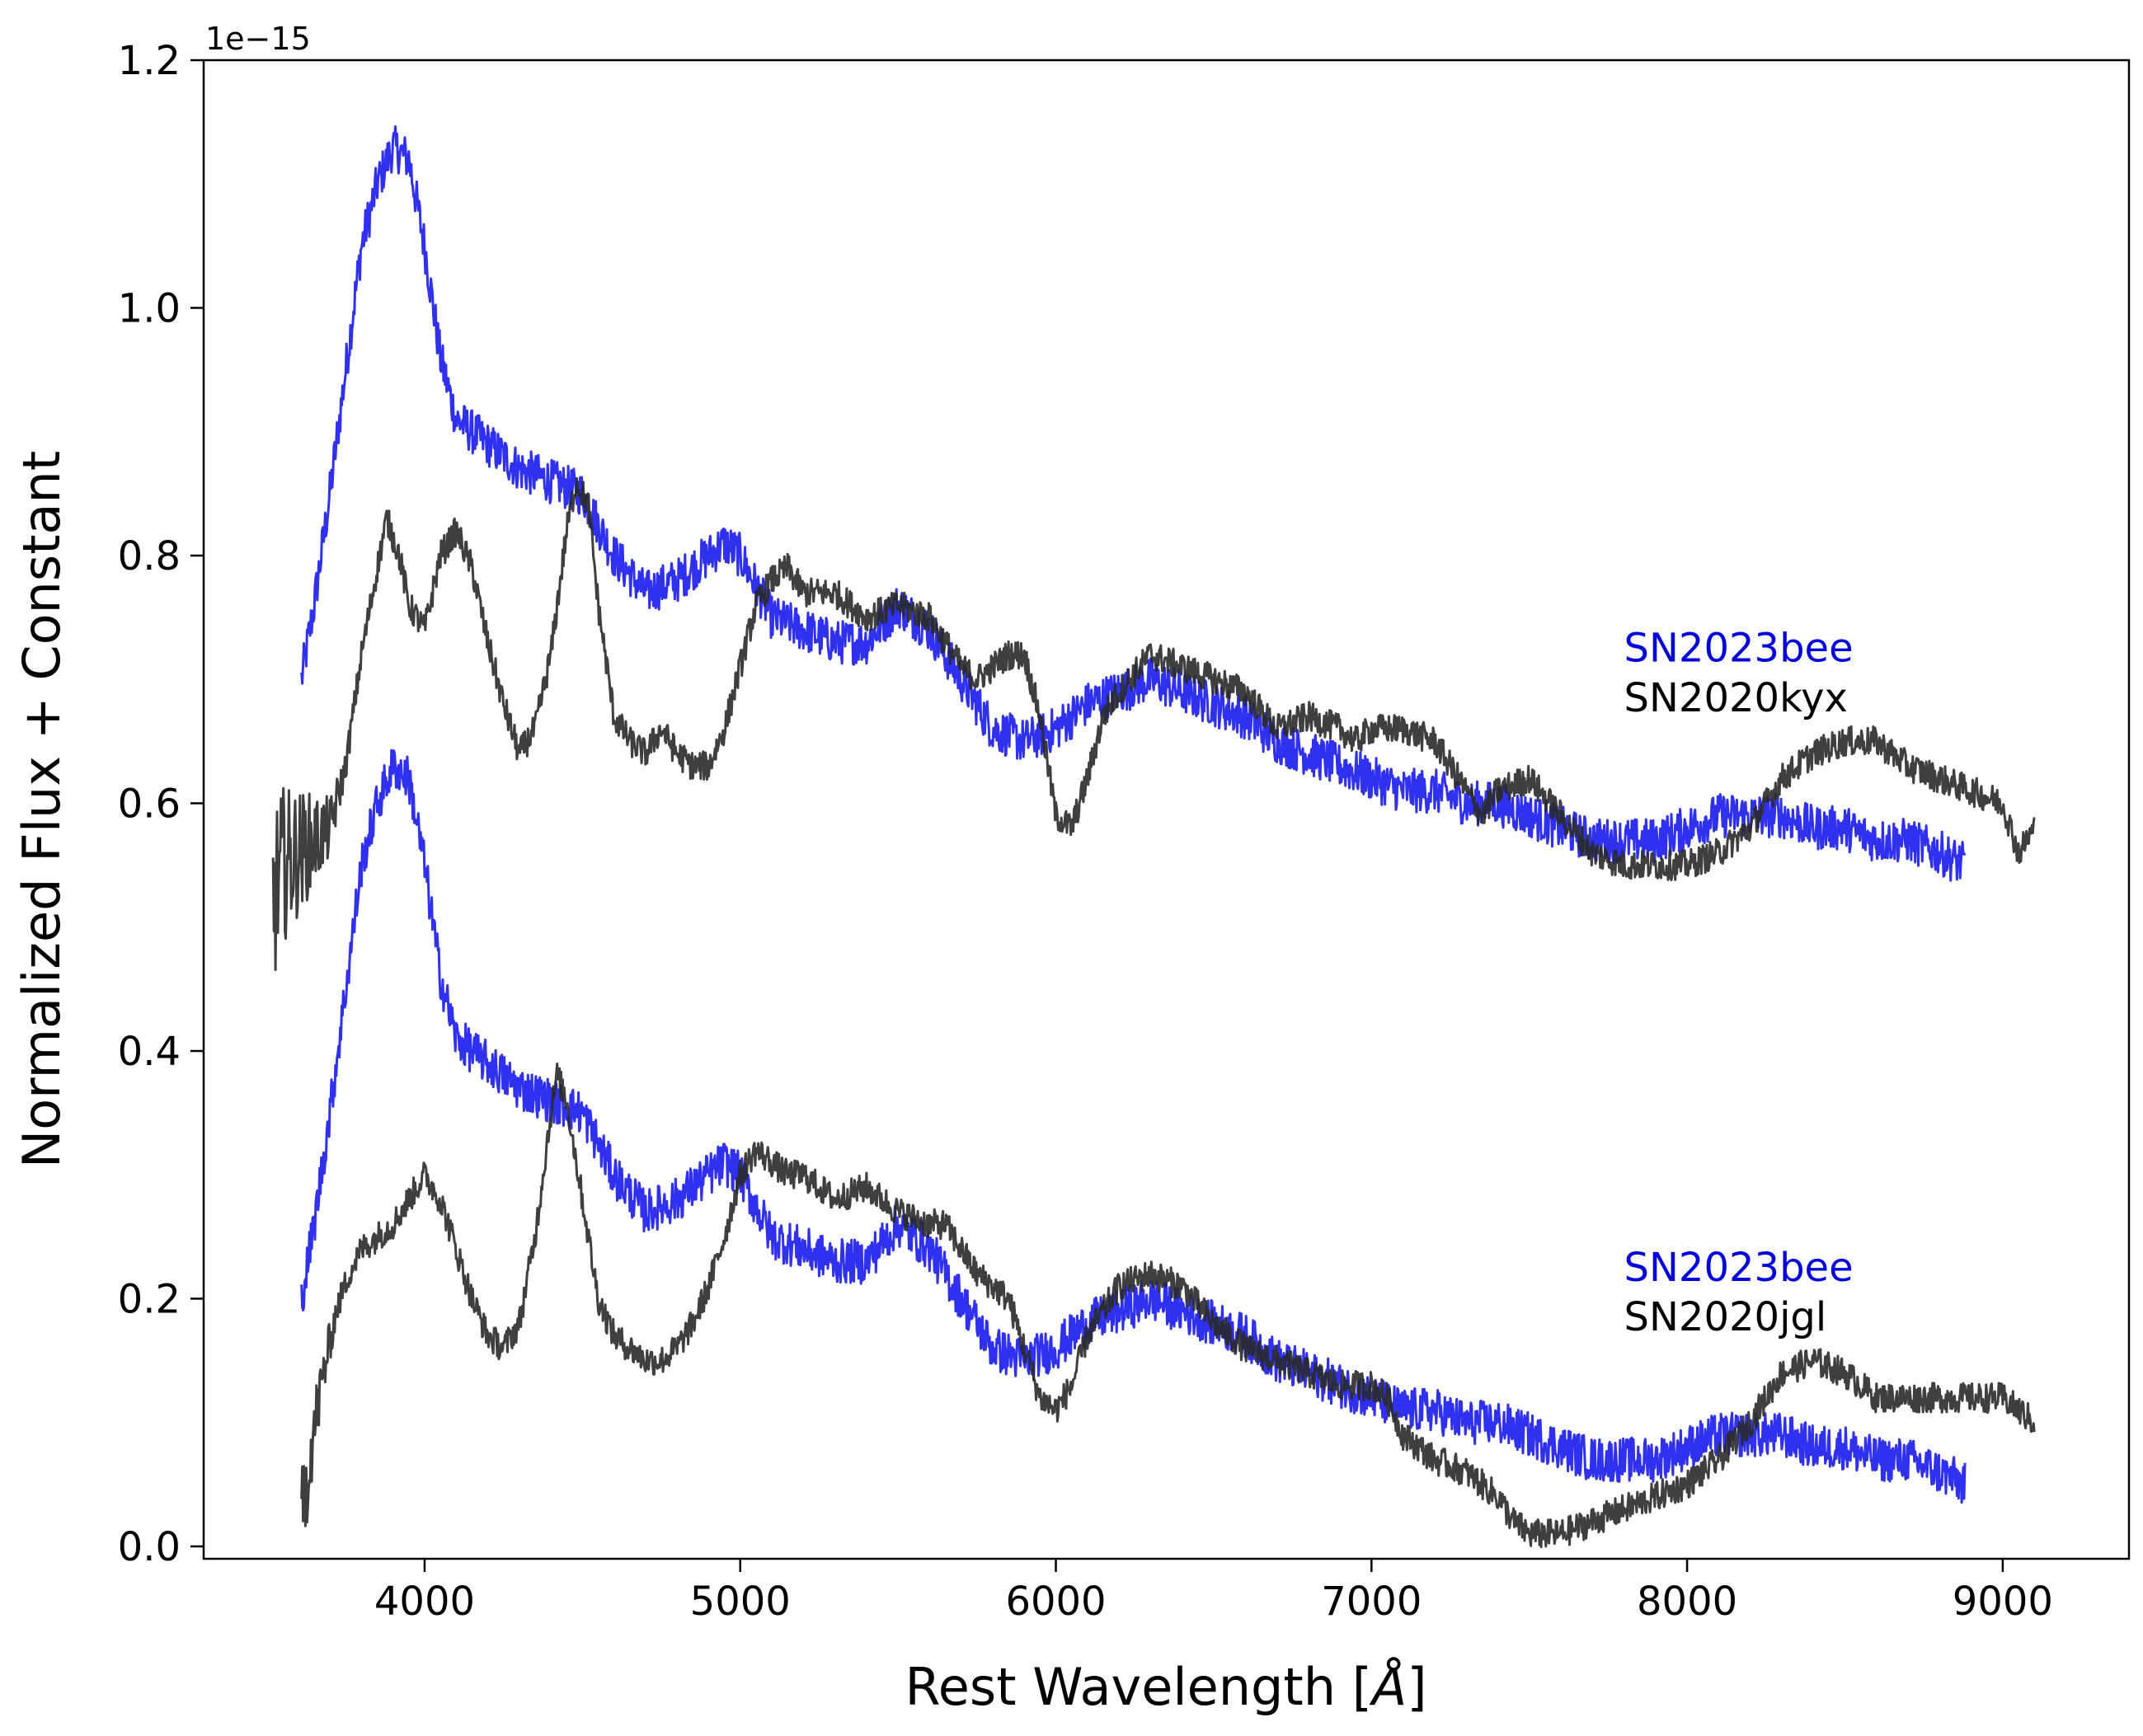 This screenshot has height=1736, width=2143. I want to click on y-tick-label-5: 1.0, so click(149, 308).